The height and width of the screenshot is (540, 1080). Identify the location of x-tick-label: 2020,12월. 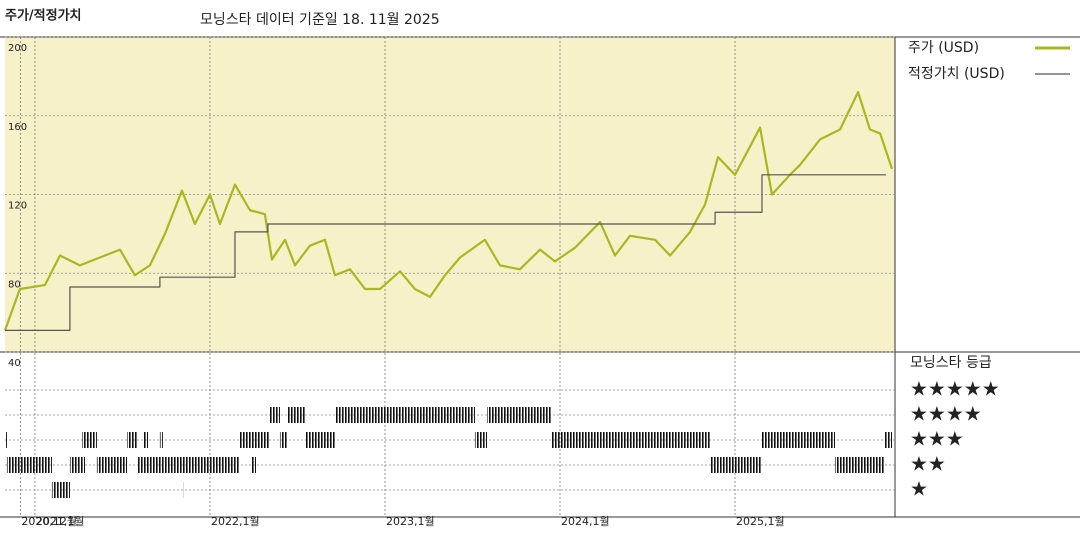
(49, 521).